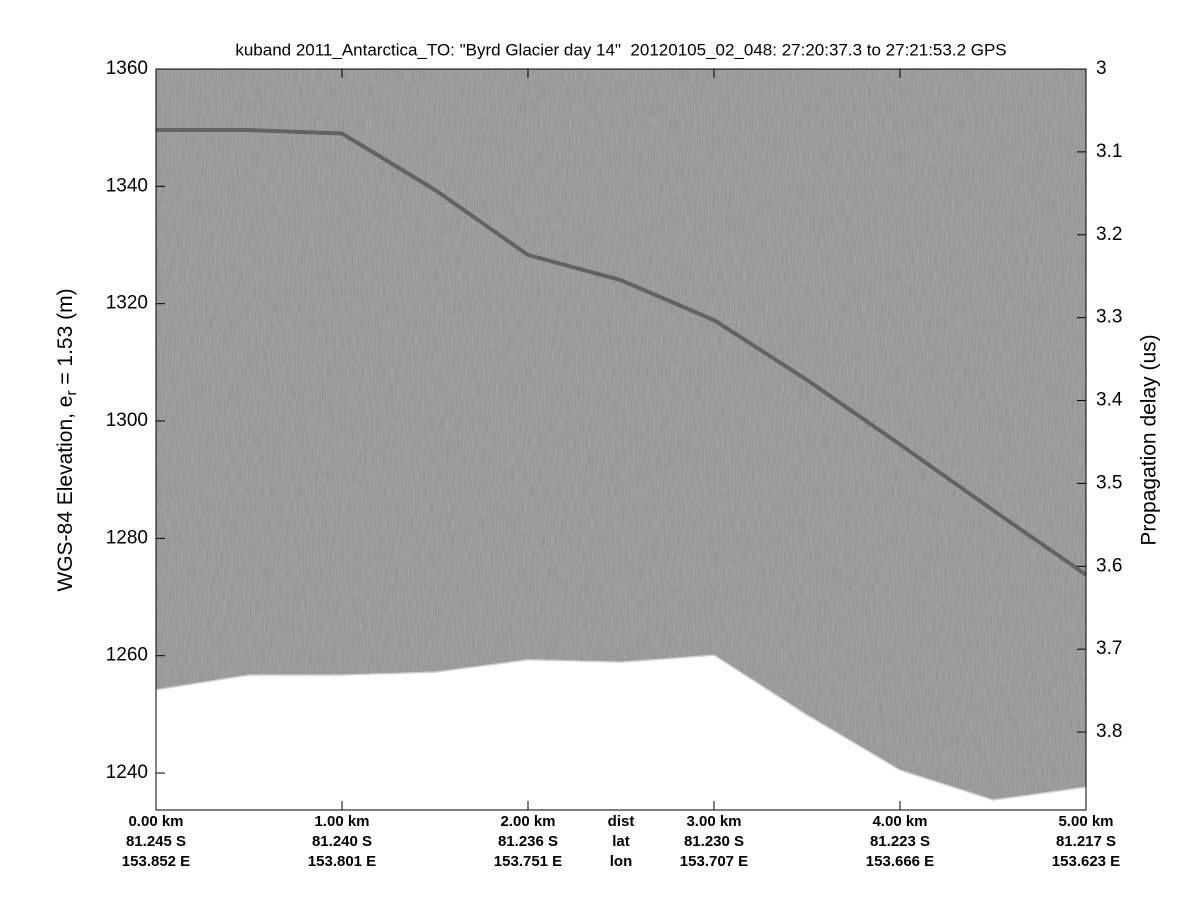 The image size is (1200, 900). I want to click on y-label-part: = 1.53 (m), so click(65, 339).